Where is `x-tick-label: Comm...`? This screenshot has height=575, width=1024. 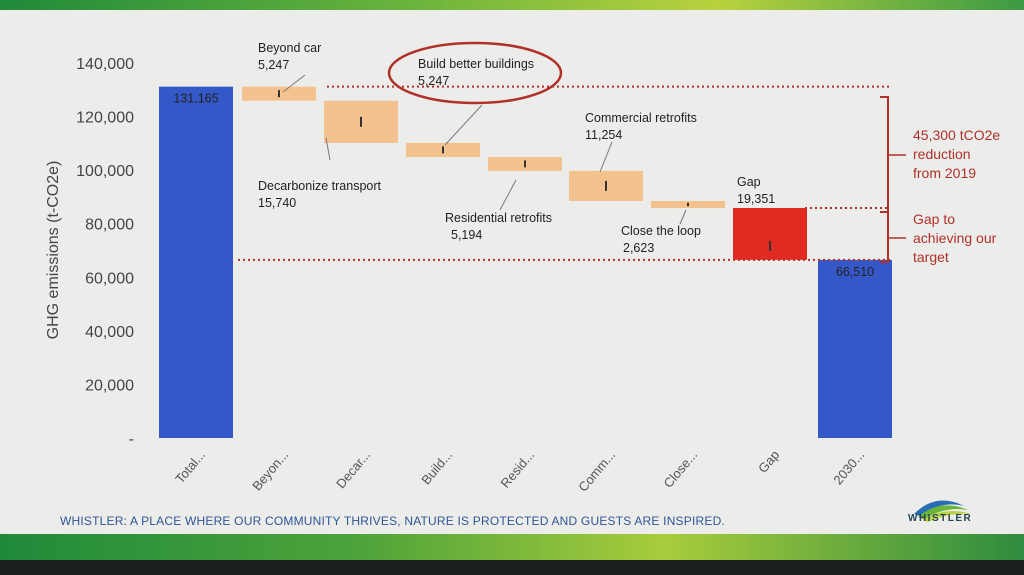 x-tick-label: Comm... is located at coordinates (596, 470).